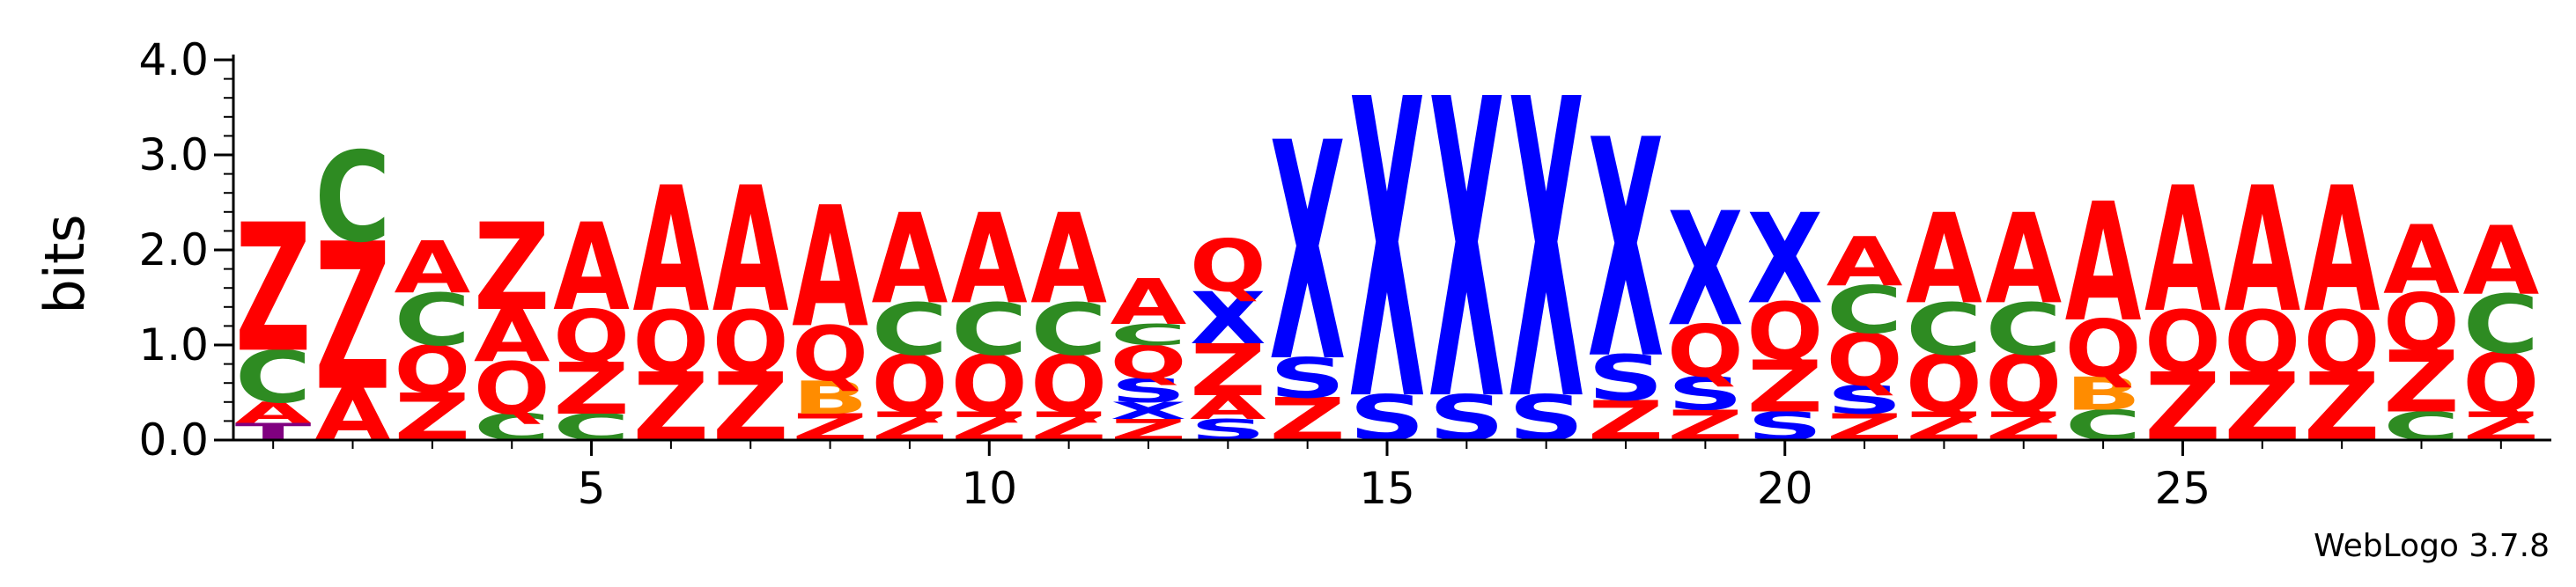  What do you see at coordinates (1865, 311) in the screenshot?
I see `glyph-c-pos-21: C` at bounding box center [1865, 311].